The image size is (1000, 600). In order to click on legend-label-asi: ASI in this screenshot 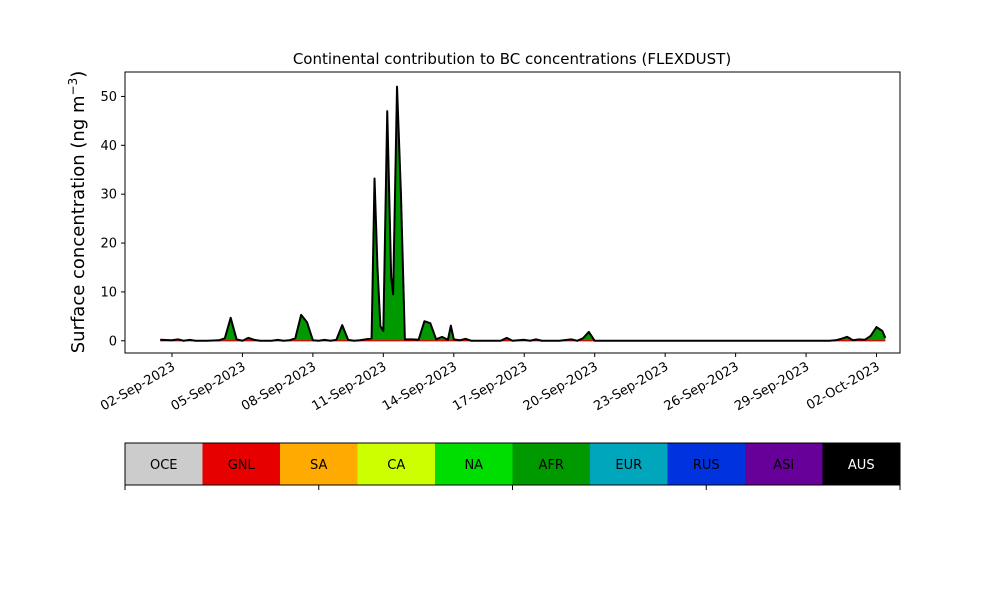, I will do `click(783, 465)`.